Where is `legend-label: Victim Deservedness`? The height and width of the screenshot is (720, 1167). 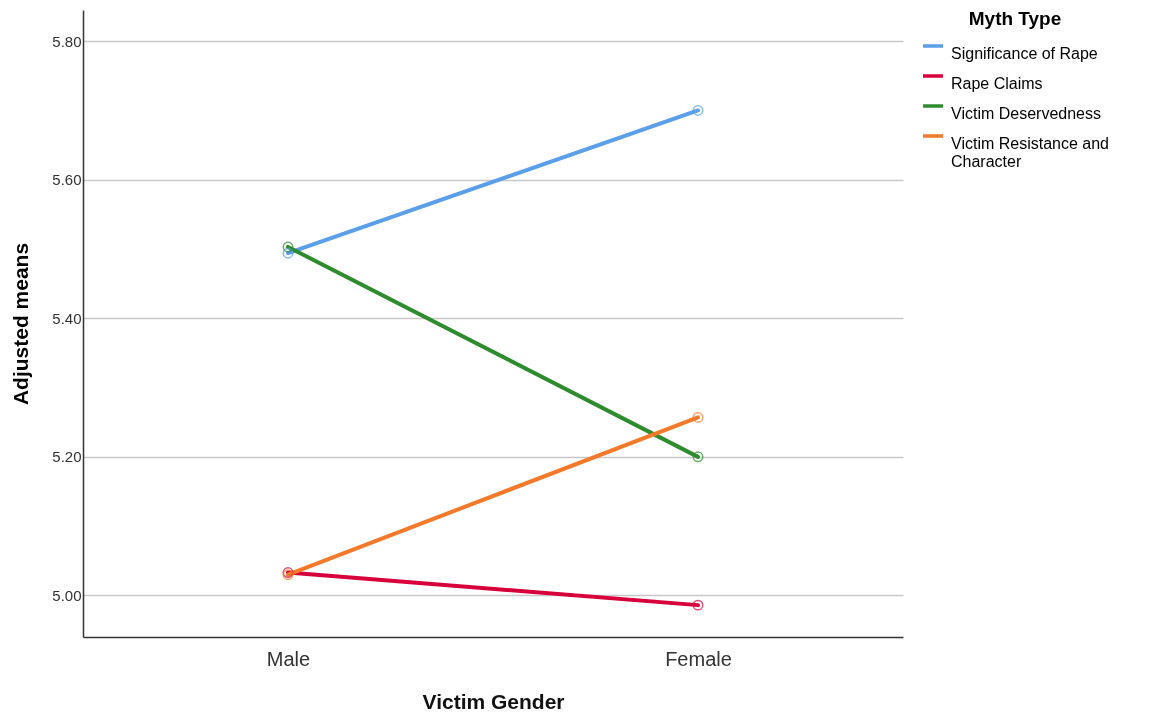
legend-label: Victim Deservedness is located at coordinates (1026, 113).